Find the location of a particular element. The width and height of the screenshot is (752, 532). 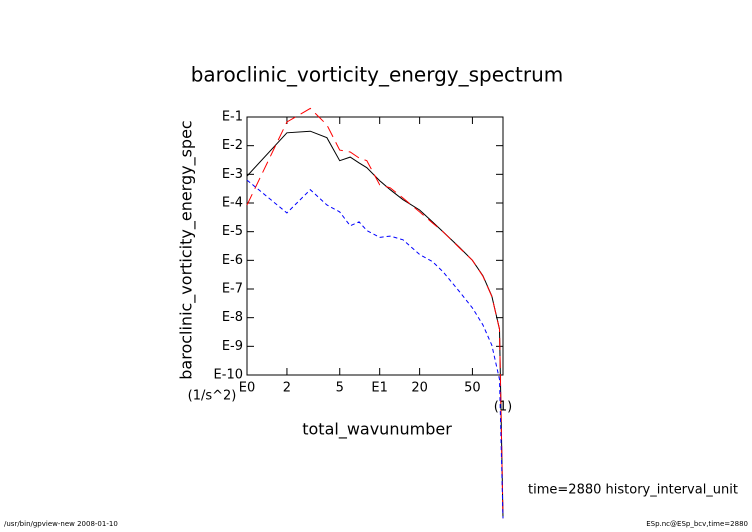

x-tick-label: E1 is located at coordinates (379, 388).